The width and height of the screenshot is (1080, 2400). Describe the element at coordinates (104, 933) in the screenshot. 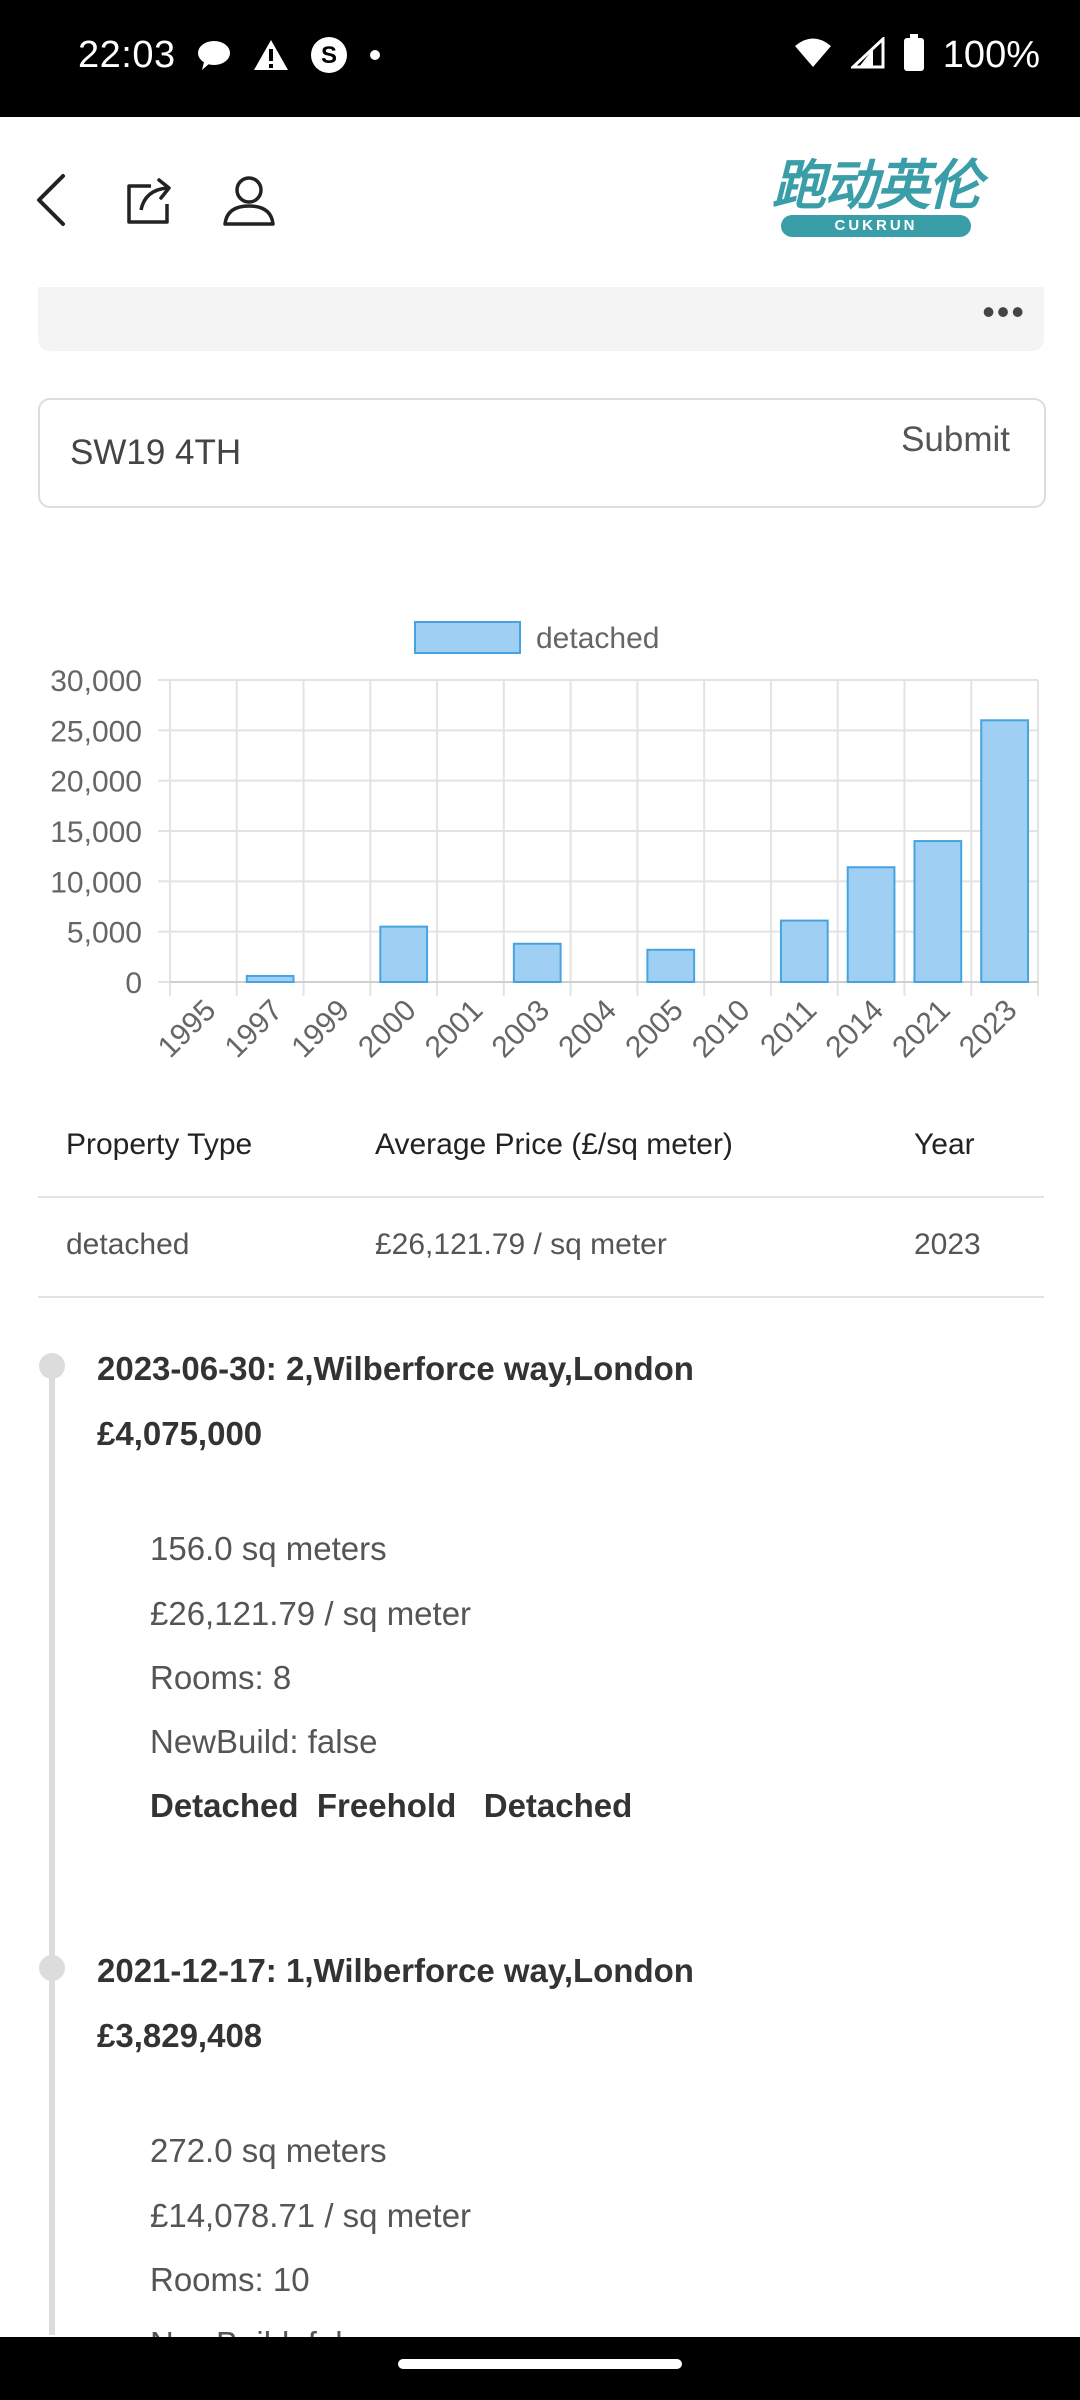

I see `y-tick-label: 5,000` at that location.